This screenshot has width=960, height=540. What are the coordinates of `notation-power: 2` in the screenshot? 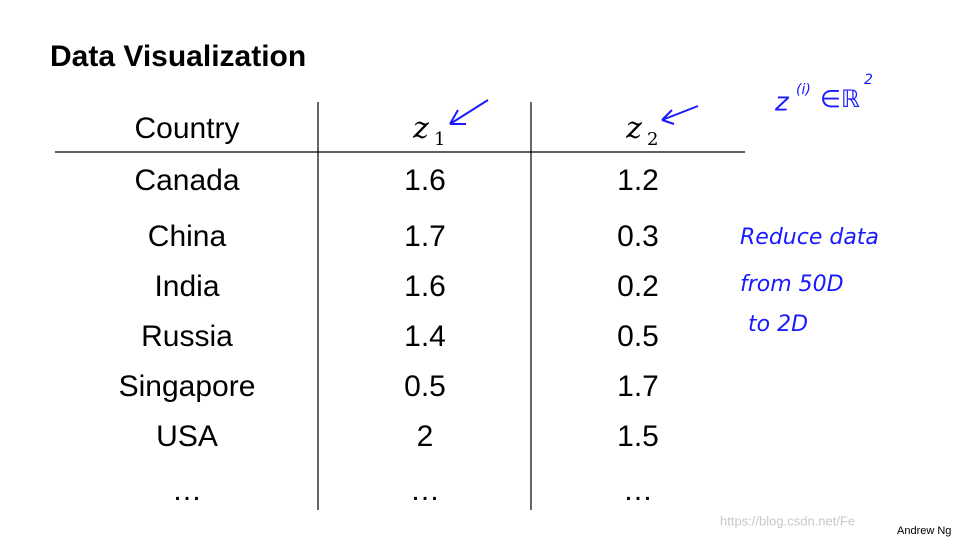 It's located at (868, 80).